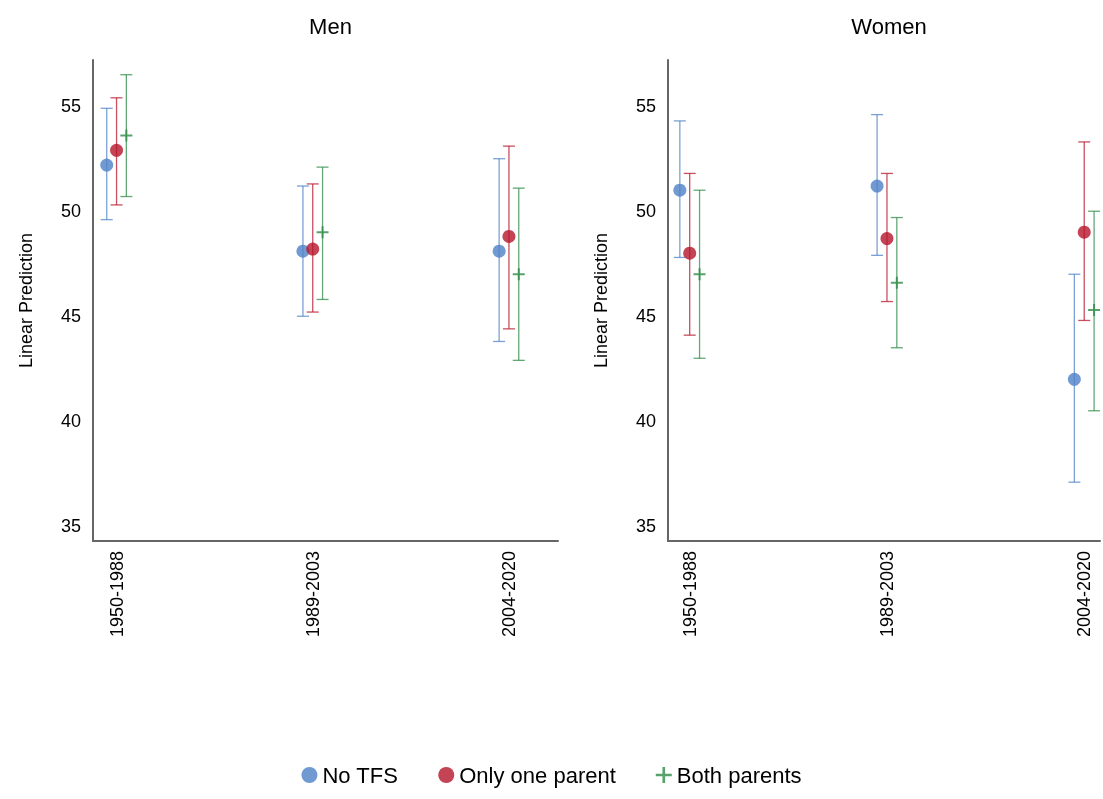 The height and width of the screenshot is (799, 1103). Describe the element at coordinates (537, 775) in the screenshot. I see `legend-label: Only one parent` at that location.